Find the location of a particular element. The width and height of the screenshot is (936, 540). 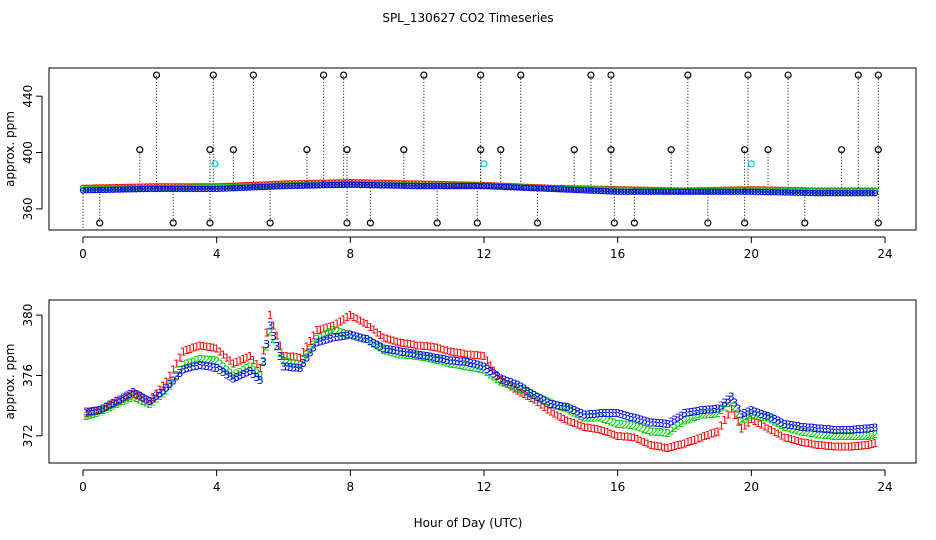

y-axis-label: approx. ppm is located at coordinates (10, 149).